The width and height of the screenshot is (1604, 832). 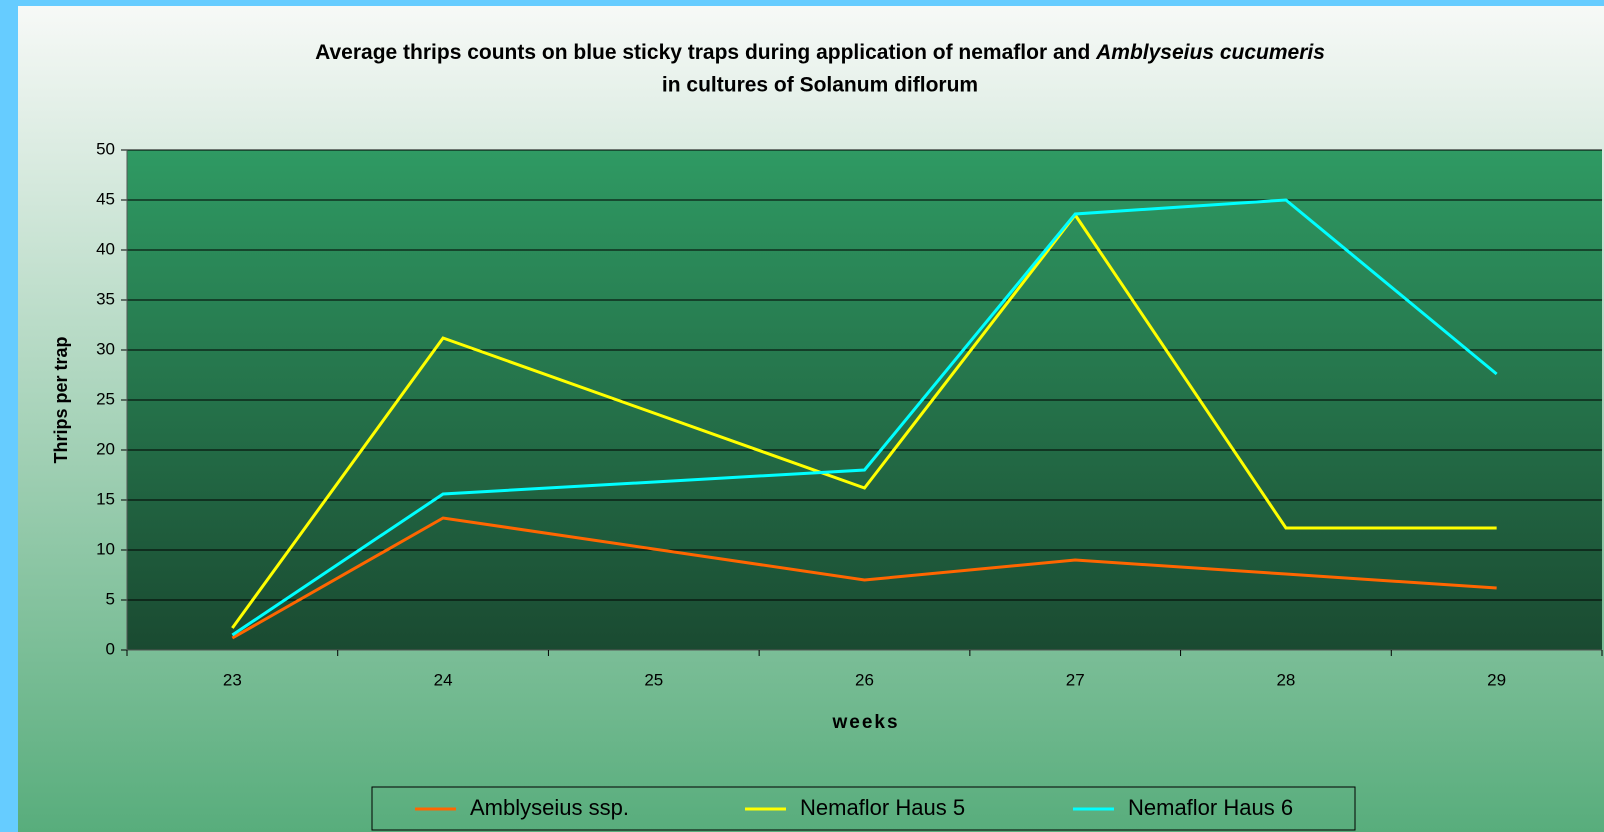 I want to click on legend-box, so click(x=863, y=808).